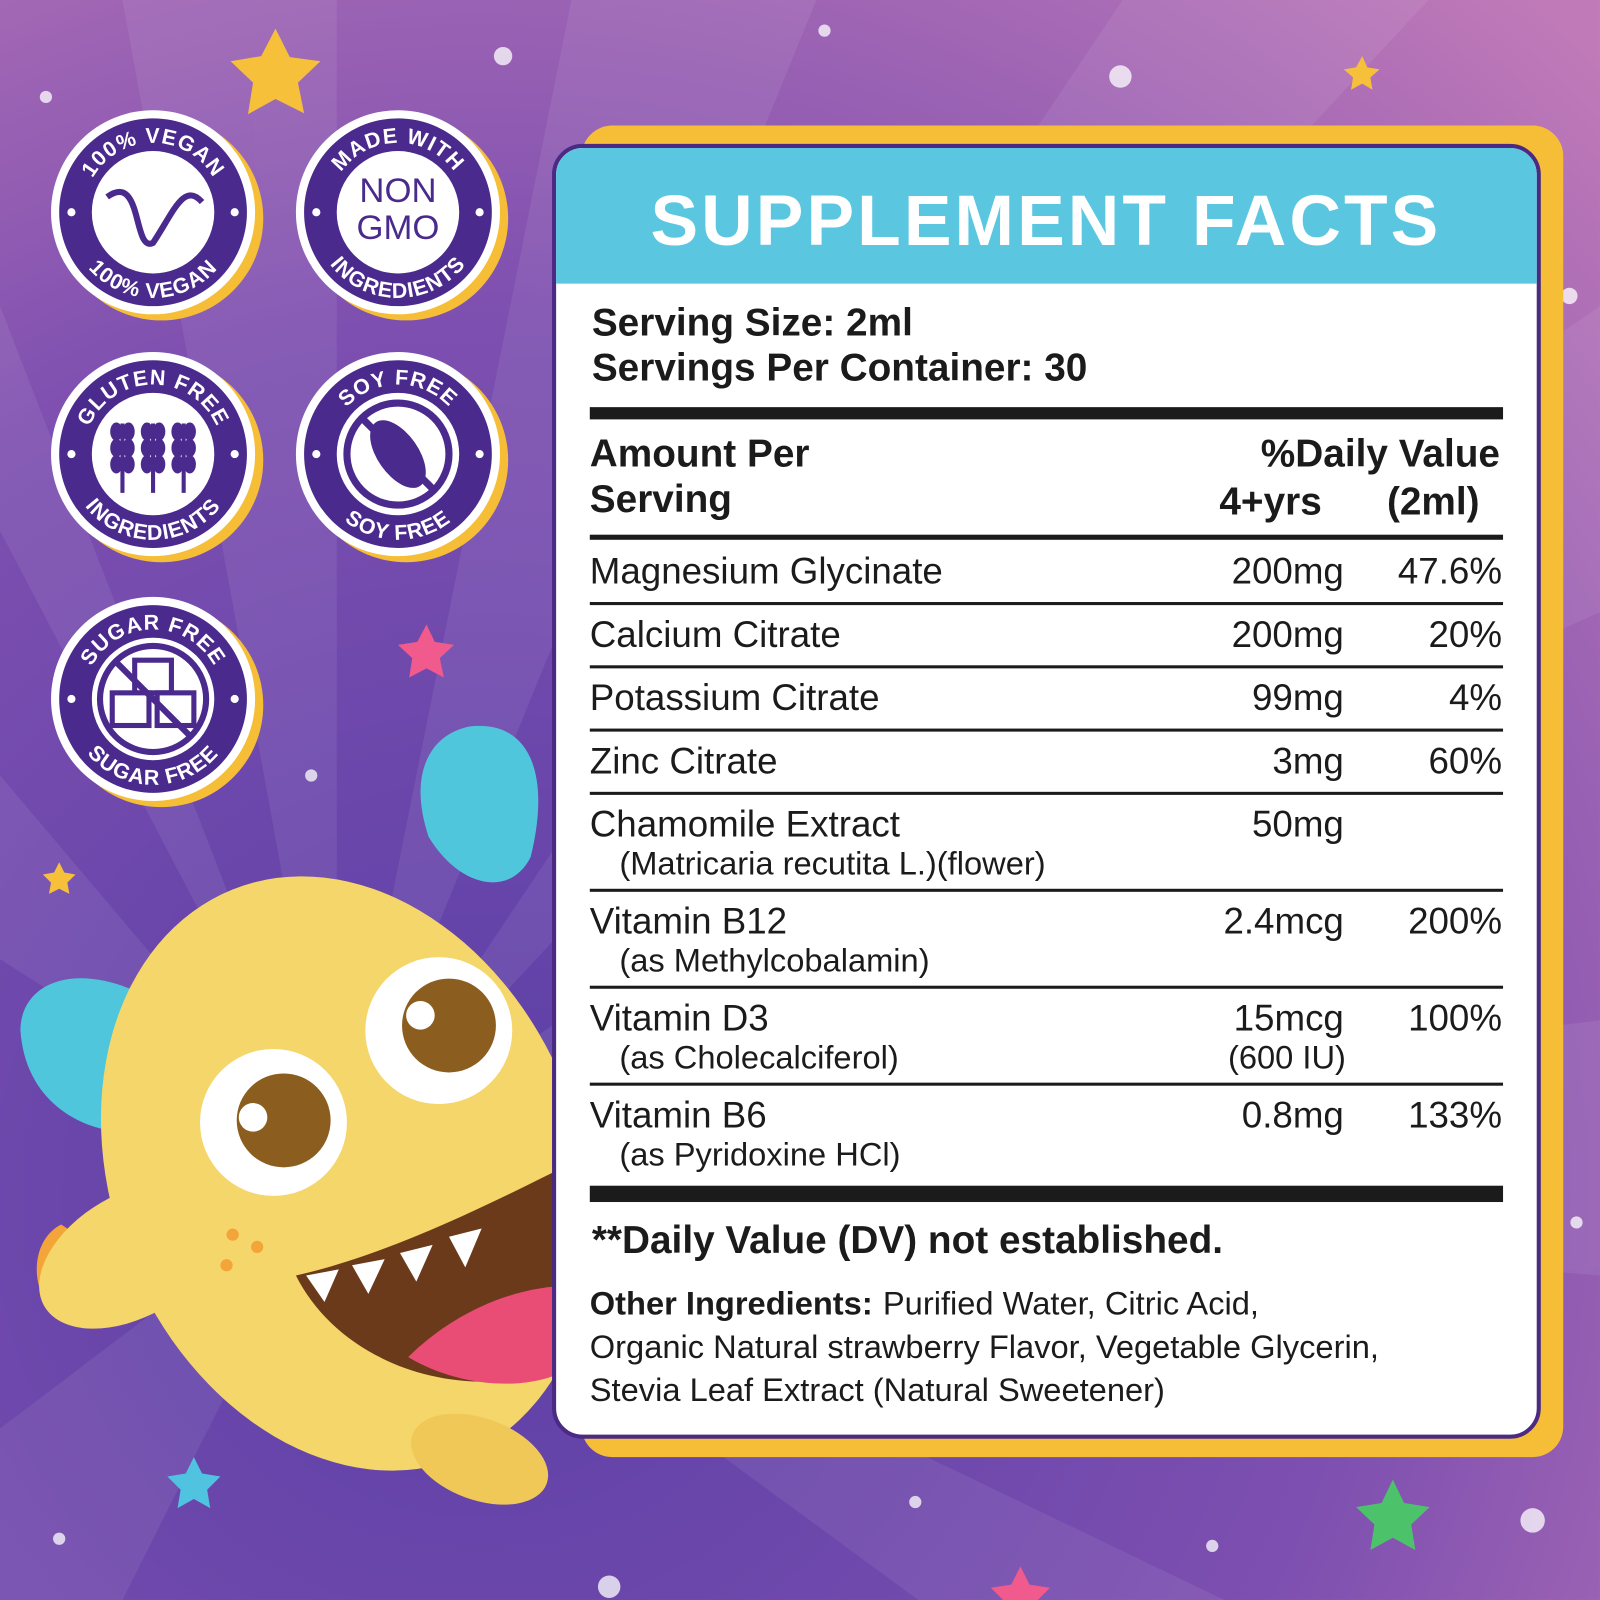 This screenshot has height=1600, width=1600. Describe the element at coordinates (1287, 1056) in the screenshot. I see `nutrient-amount-sub: (600 IU)` at that location.